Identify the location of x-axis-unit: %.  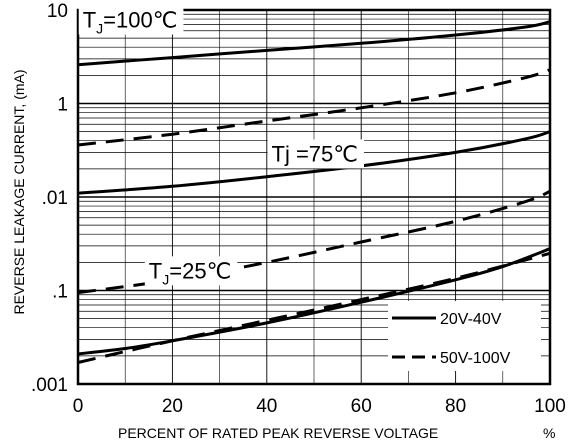
(549, 433).